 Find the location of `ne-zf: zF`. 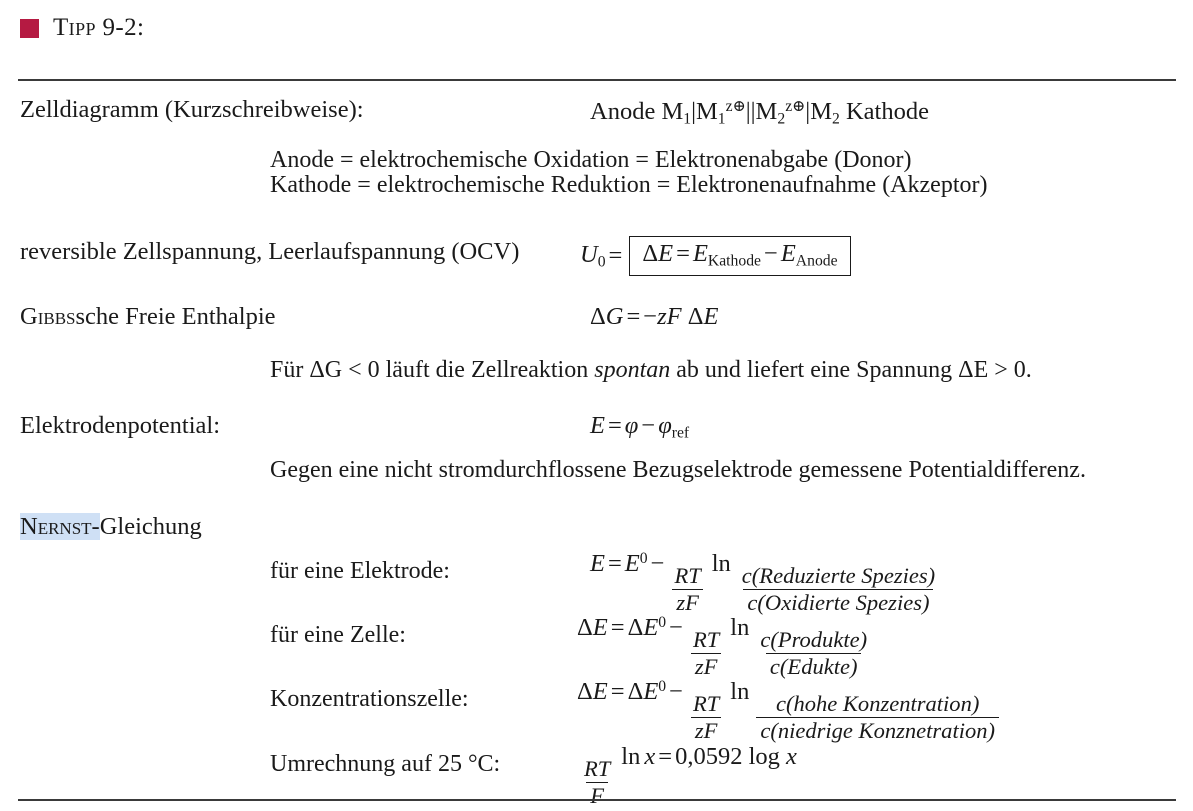

ne-zf: zF is located at coordinates (687, 602).